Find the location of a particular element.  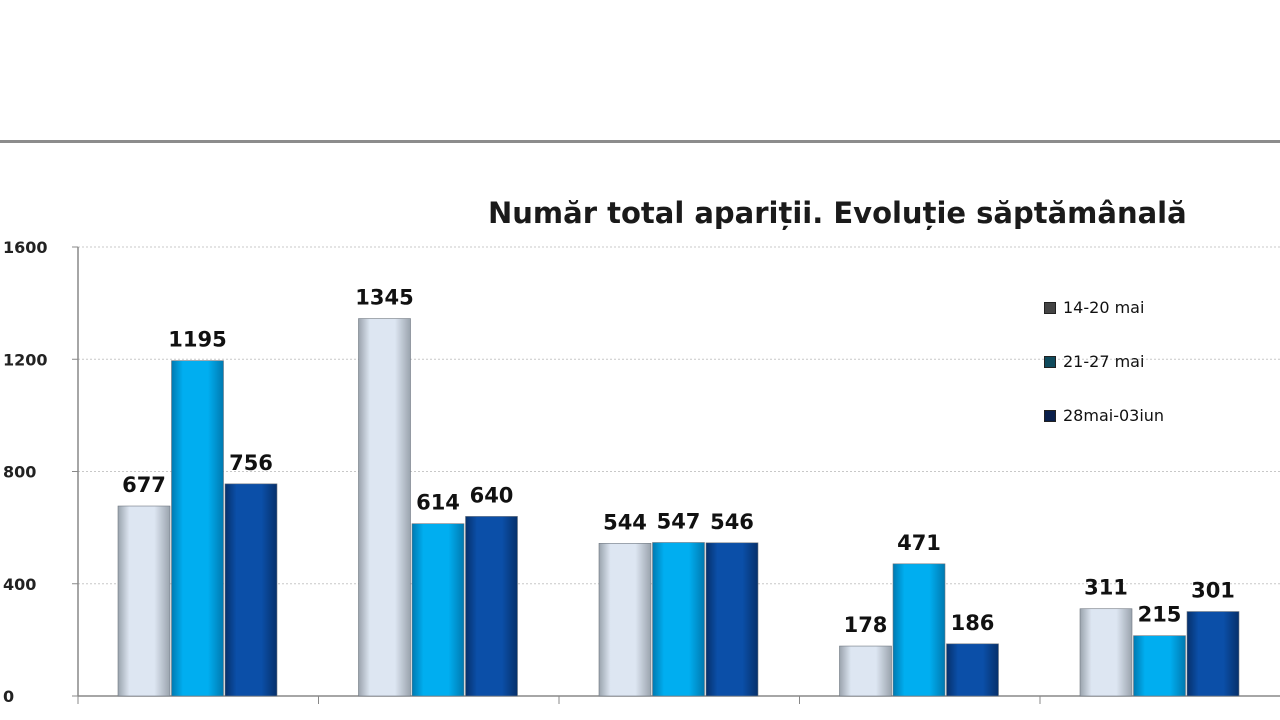

legend-label: 21-27 mai is located at coordinates (1104, 361).